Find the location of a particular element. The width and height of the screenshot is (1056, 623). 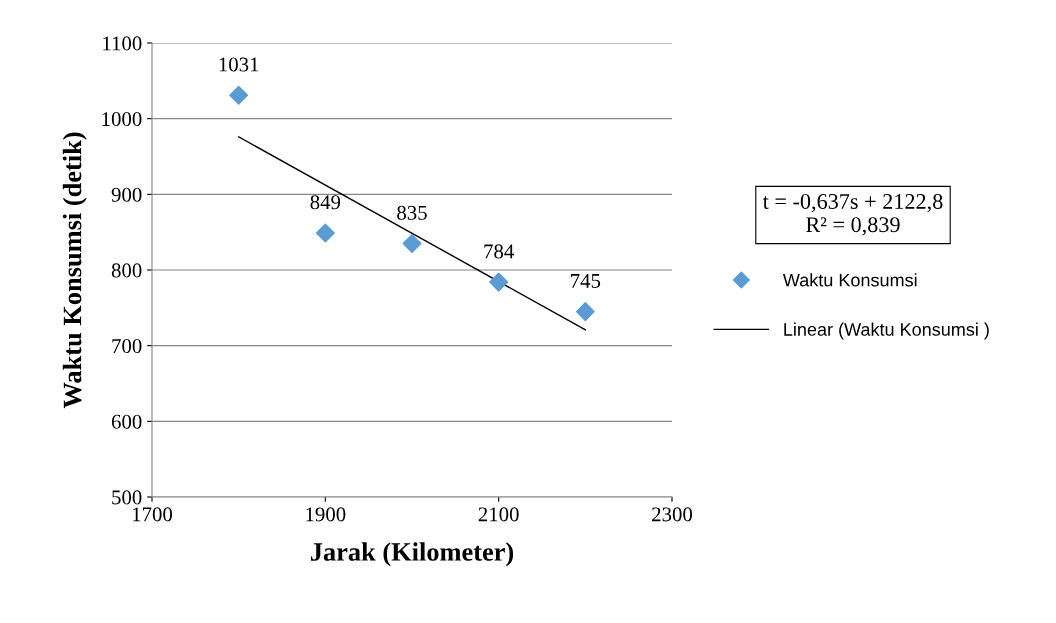

y-axis-title: Waktu Konsumsi (detik) is located at coordinates (74, 270).